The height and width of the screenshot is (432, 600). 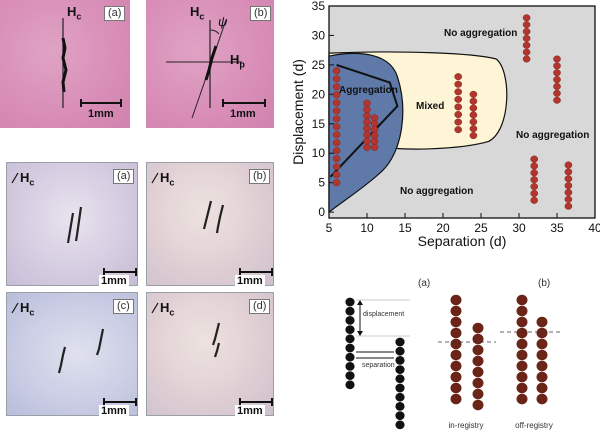 I want to click on chain-pair-image, so click(x=186, y=330).